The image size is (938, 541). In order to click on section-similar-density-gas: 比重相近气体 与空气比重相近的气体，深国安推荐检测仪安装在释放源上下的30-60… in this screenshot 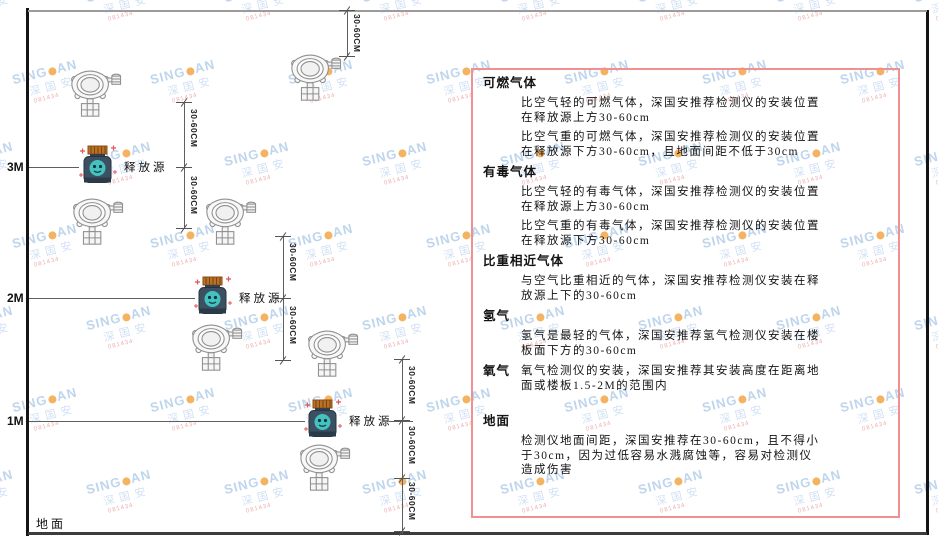, I will do `click(685, 278)`.